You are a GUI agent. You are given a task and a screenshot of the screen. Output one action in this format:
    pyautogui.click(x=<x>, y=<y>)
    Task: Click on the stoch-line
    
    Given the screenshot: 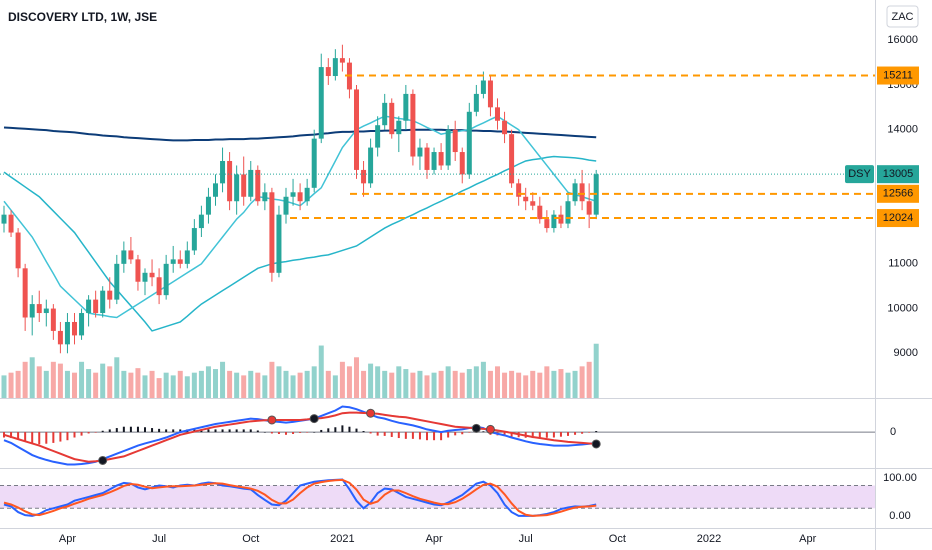 What is the action you would take?
    pyautogui.click(x=300, y=497)
    